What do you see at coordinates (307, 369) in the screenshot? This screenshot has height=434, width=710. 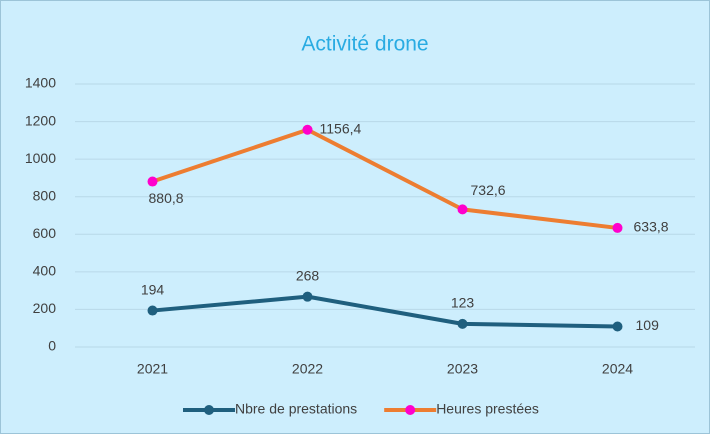 I see `x-tick-label: 2022` at bounding box center [307, 369].